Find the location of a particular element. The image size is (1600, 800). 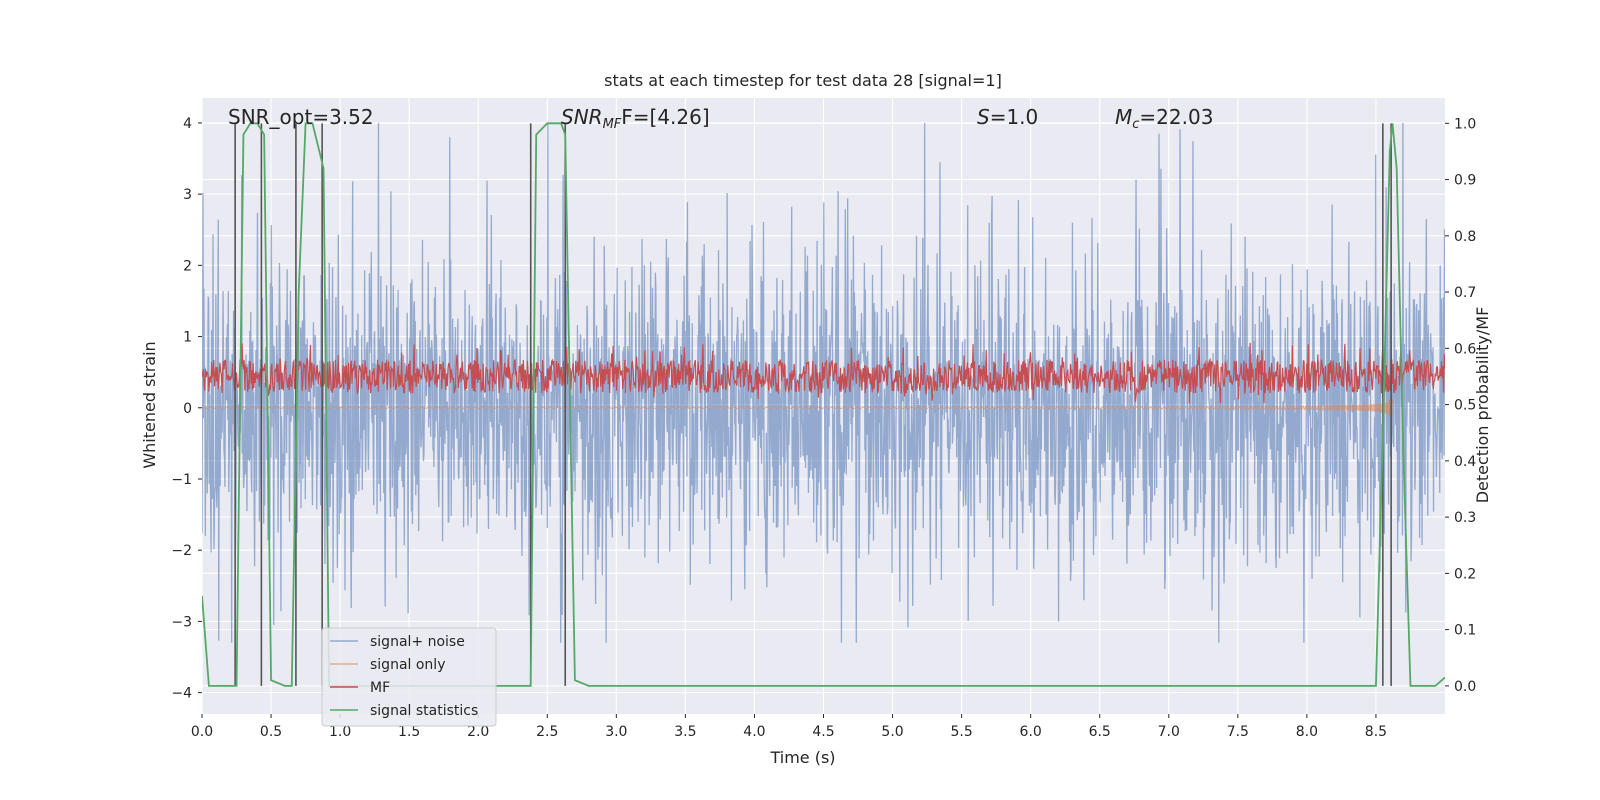

y2-tick-label: 0.8 is located at coordinates (1465, 237).